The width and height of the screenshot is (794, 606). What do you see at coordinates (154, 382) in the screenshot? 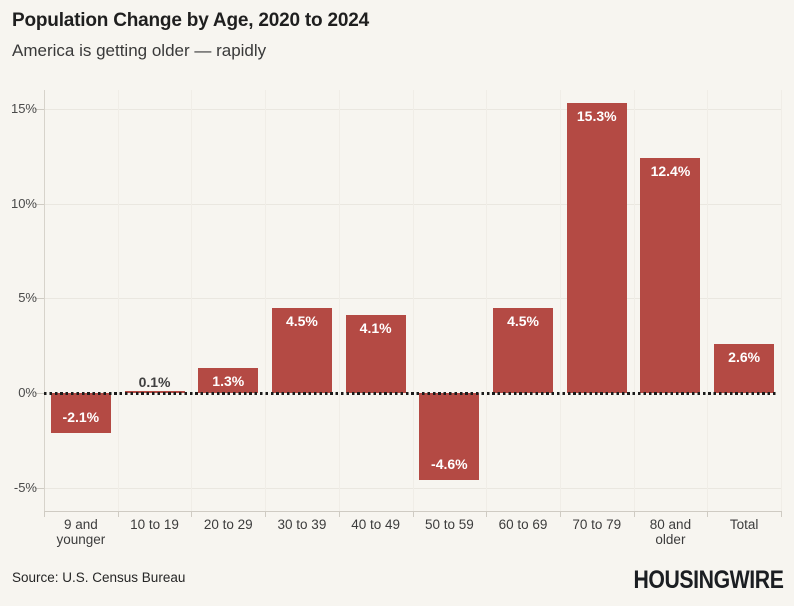
I see `bar-value-label: 0.1%` at bounding box center [154, 382].